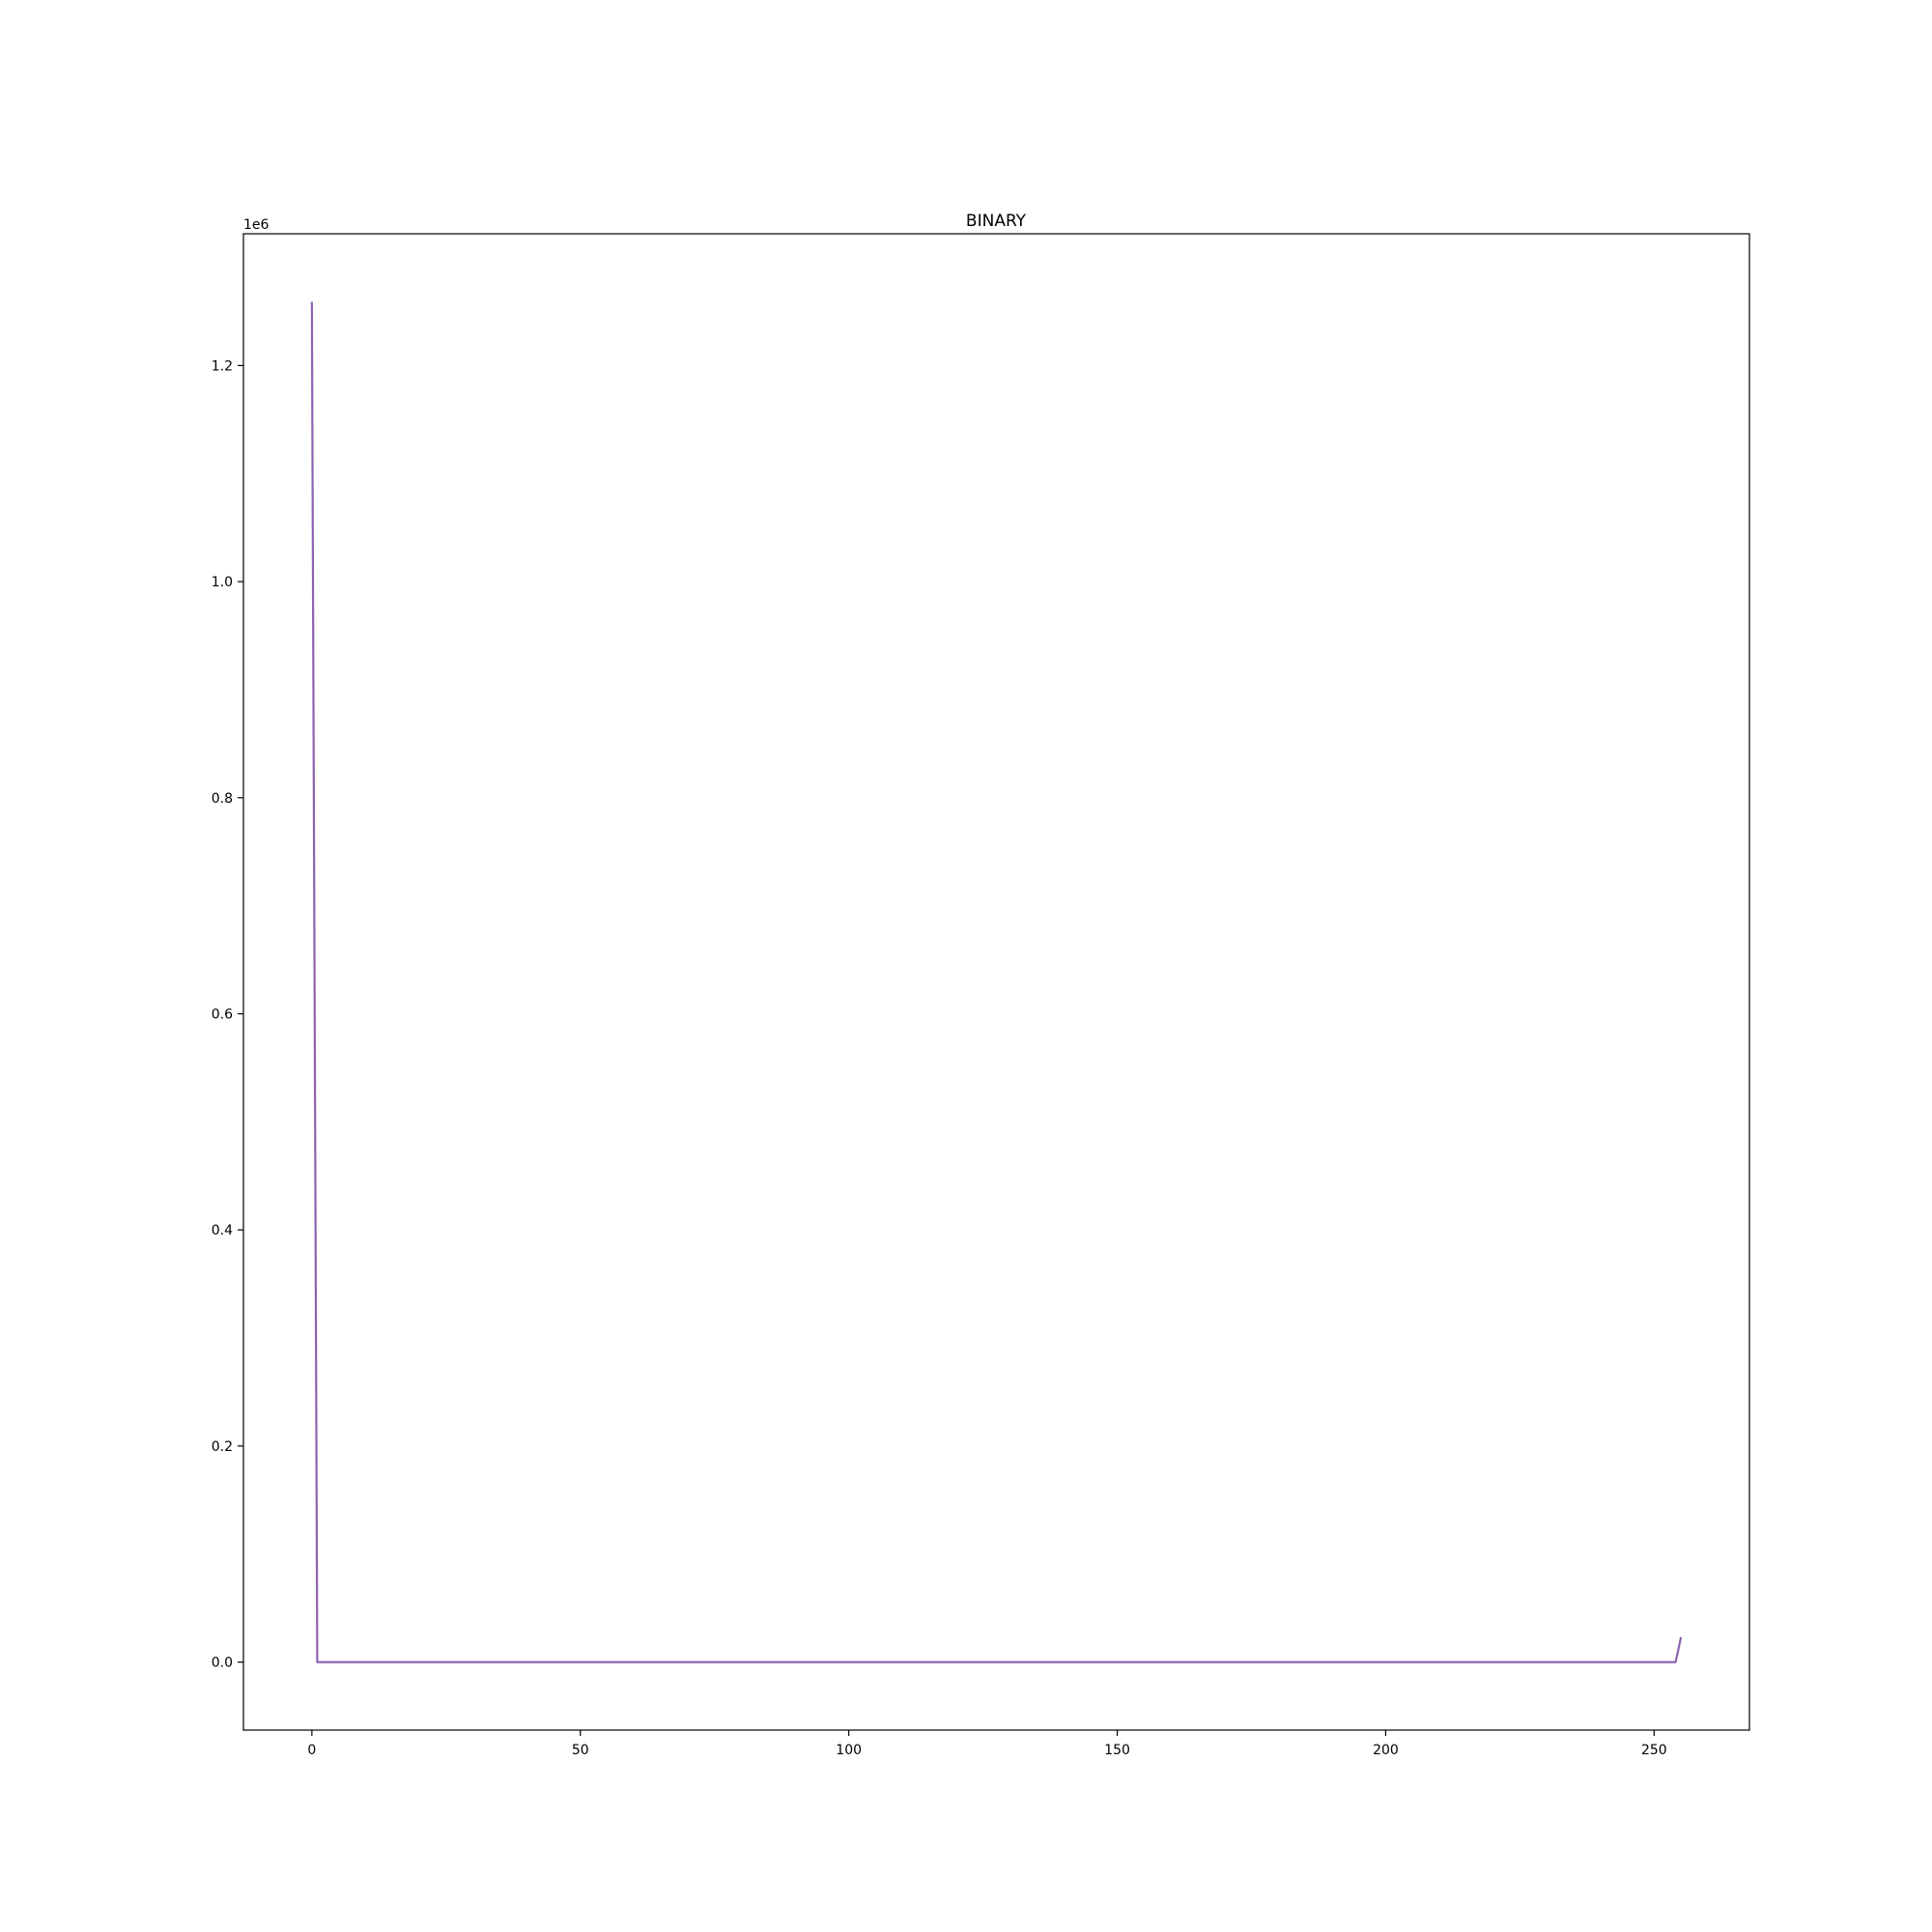 Image resolution: width=1932 pixels, height=1932 pixels. I want to click on x-tick-label: 0, so click(311, 1750).